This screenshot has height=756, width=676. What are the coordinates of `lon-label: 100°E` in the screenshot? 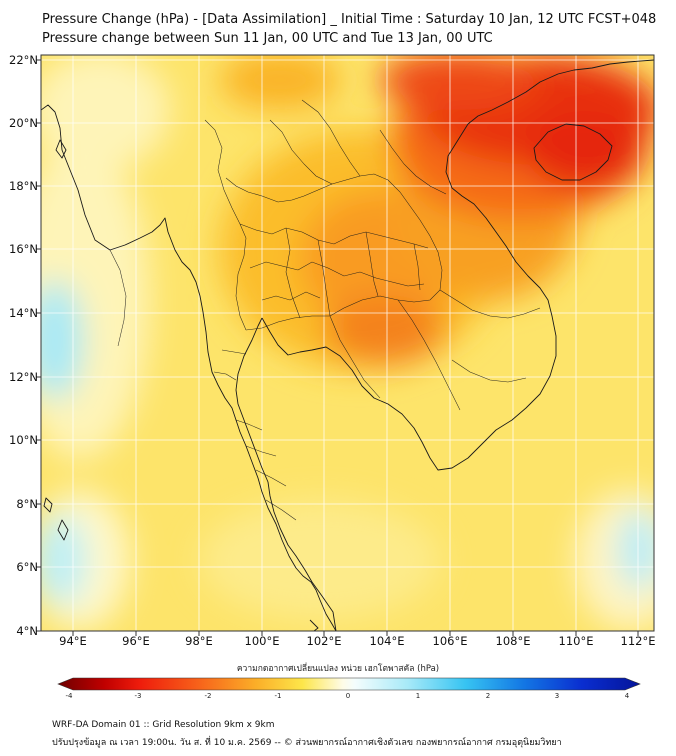 It's located at (262, 641).